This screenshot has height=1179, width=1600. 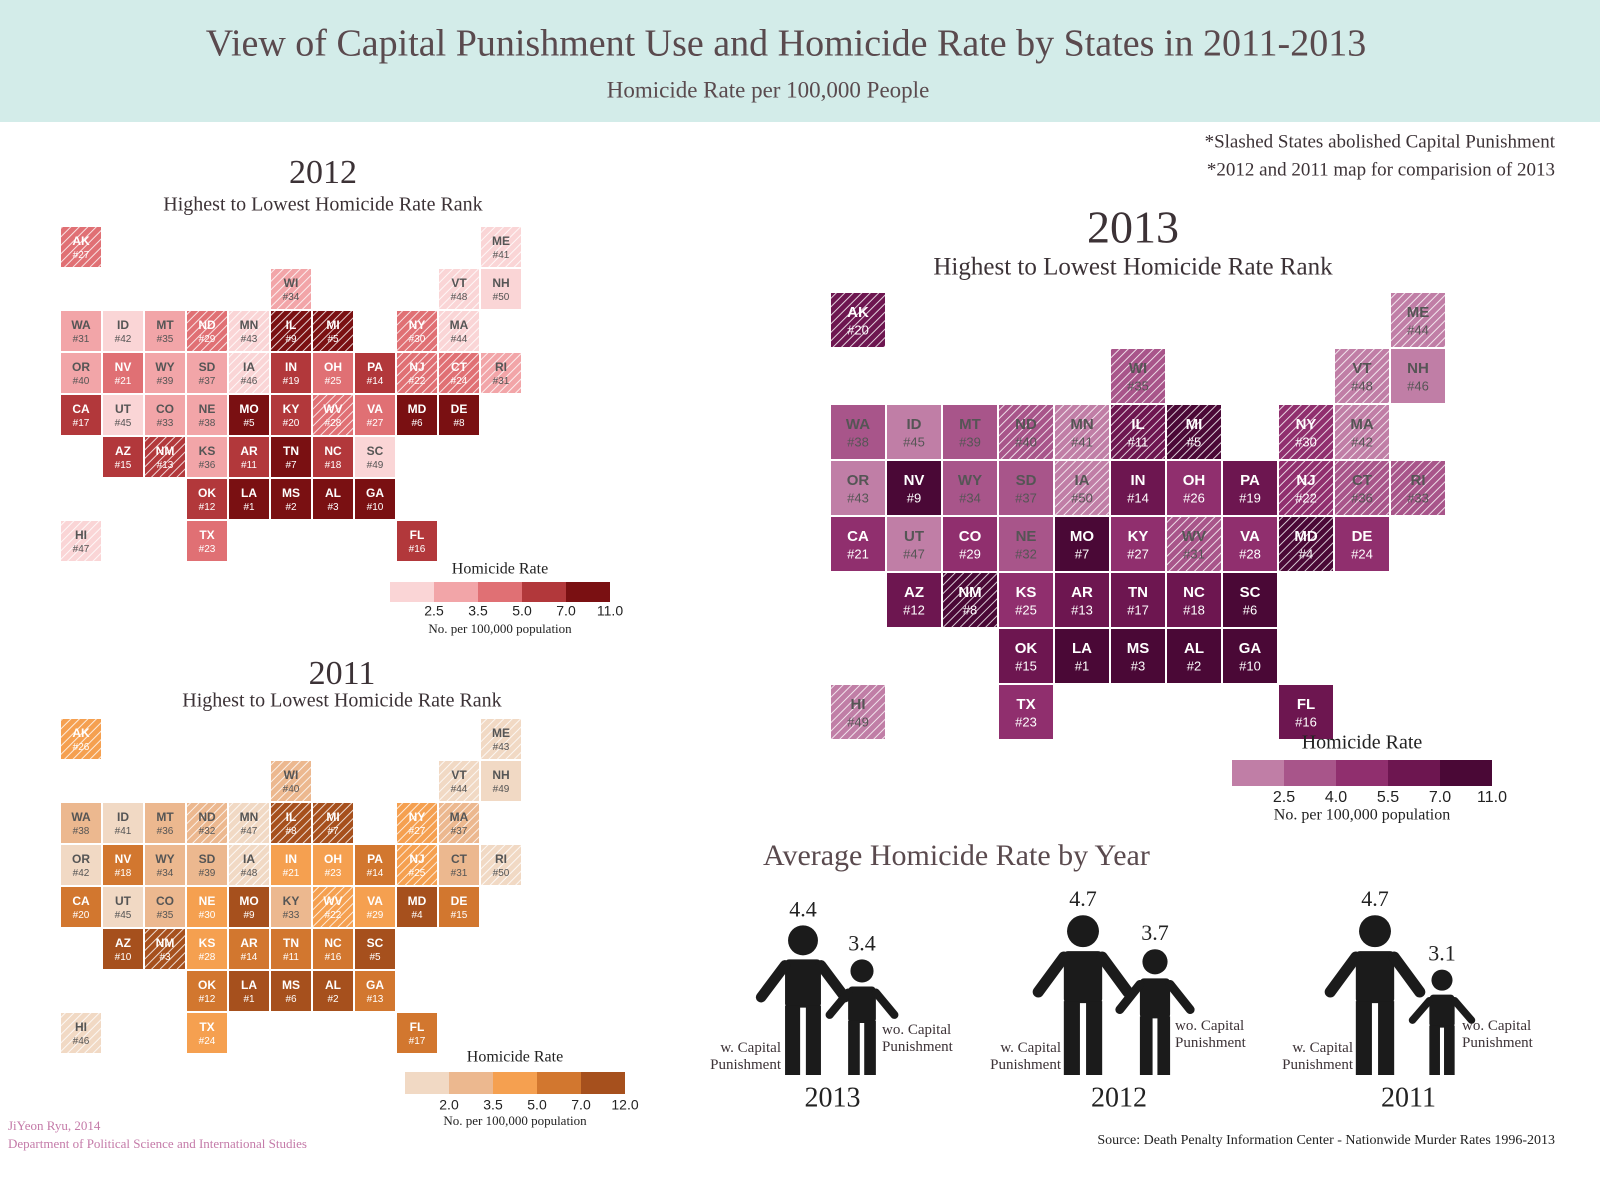 I want to click on state-abbr: NY, so click(x=417, y=325).